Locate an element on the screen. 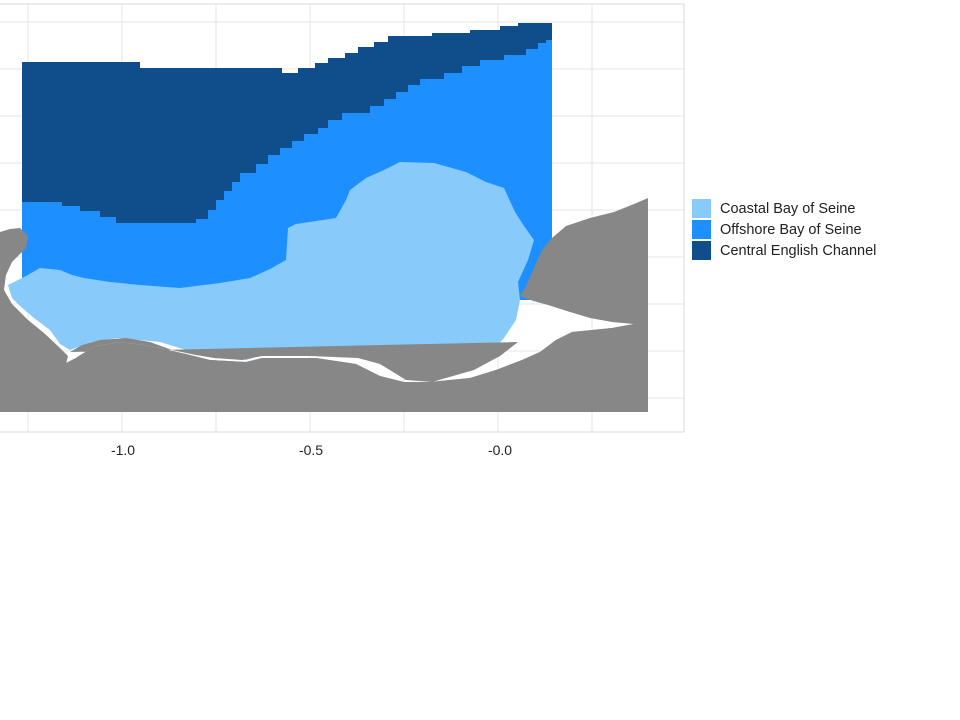  zone-gaps is located at coordinates (375, 187).